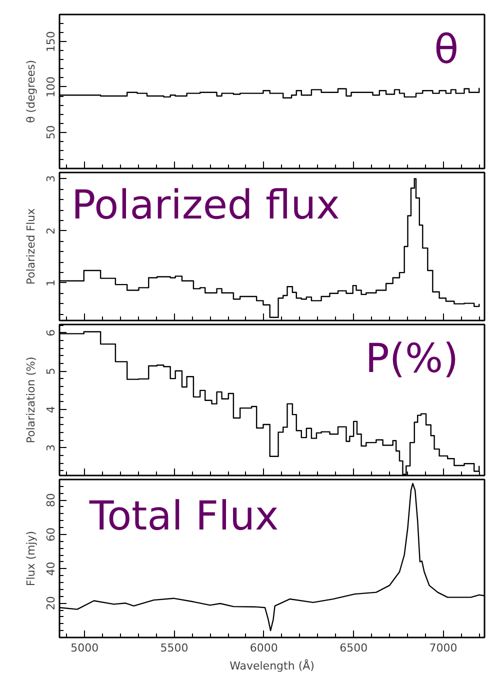 Image resolution: width=486 pixels, height=678 pixels. What do you see at coordinates (51, 282) in the screenshot?
I see `y-tick-label: 1` at bounding box center [51, 282].